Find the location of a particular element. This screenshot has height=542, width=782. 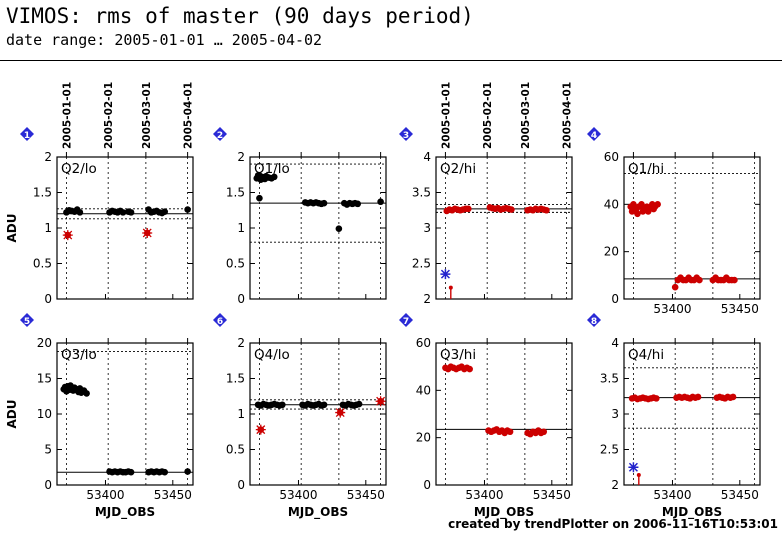

panel-number: 3 is located at coordinates (406, 136).